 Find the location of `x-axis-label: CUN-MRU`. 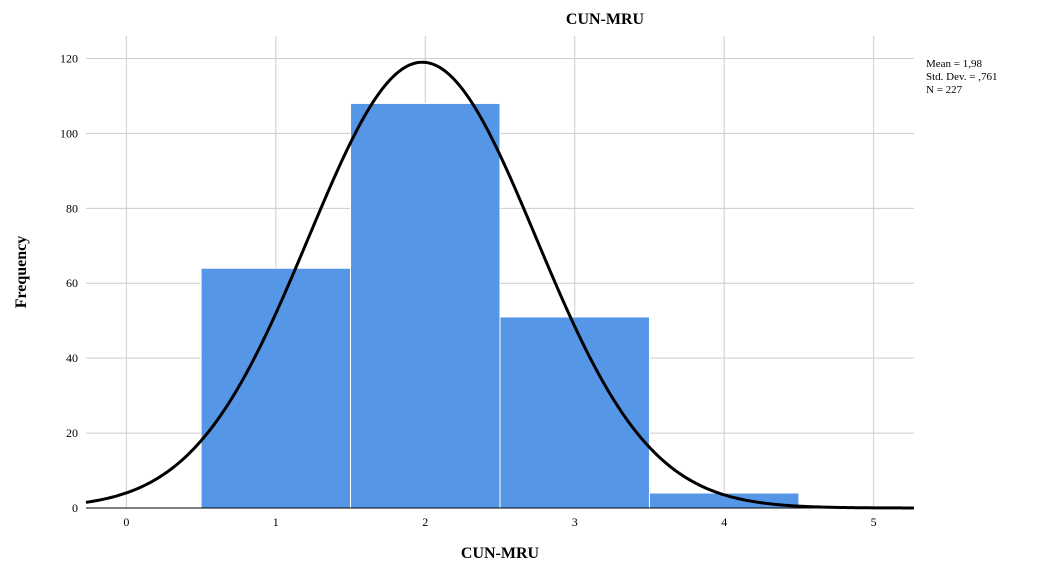

x-axis-label: CUN-MRU is located at coordinates (500, 553).